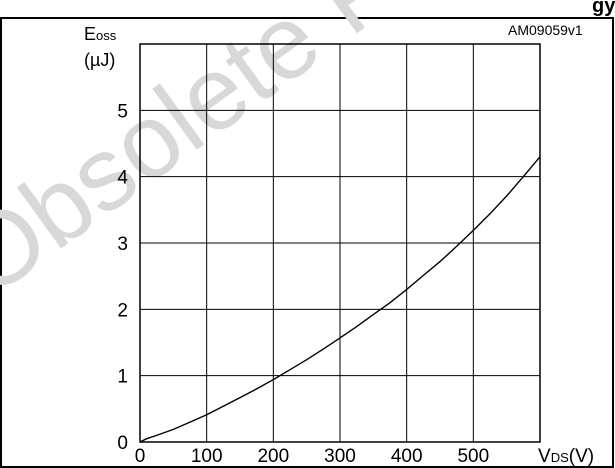 The width and height of the screenshot is (615, 468). What do you see at coordinates (122, 244) in the screenshot?
I see `y-tick-label: 3` at bounding box center [122, 244].